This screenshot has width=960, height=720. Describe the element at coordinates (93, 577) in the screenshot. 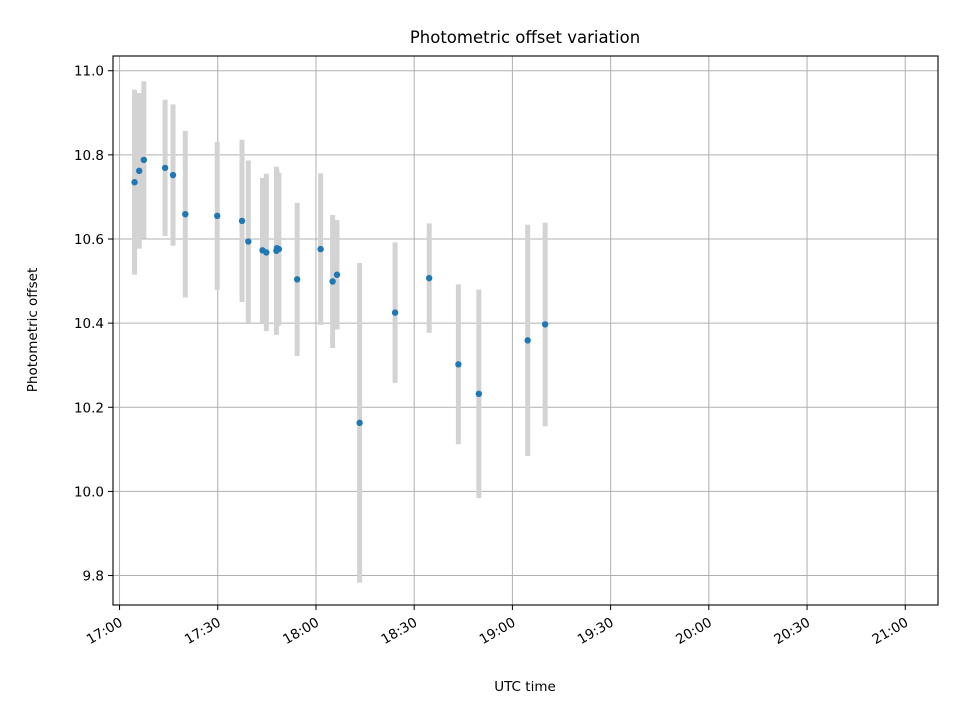

I see `y-tick-label: 9.8` at that location.